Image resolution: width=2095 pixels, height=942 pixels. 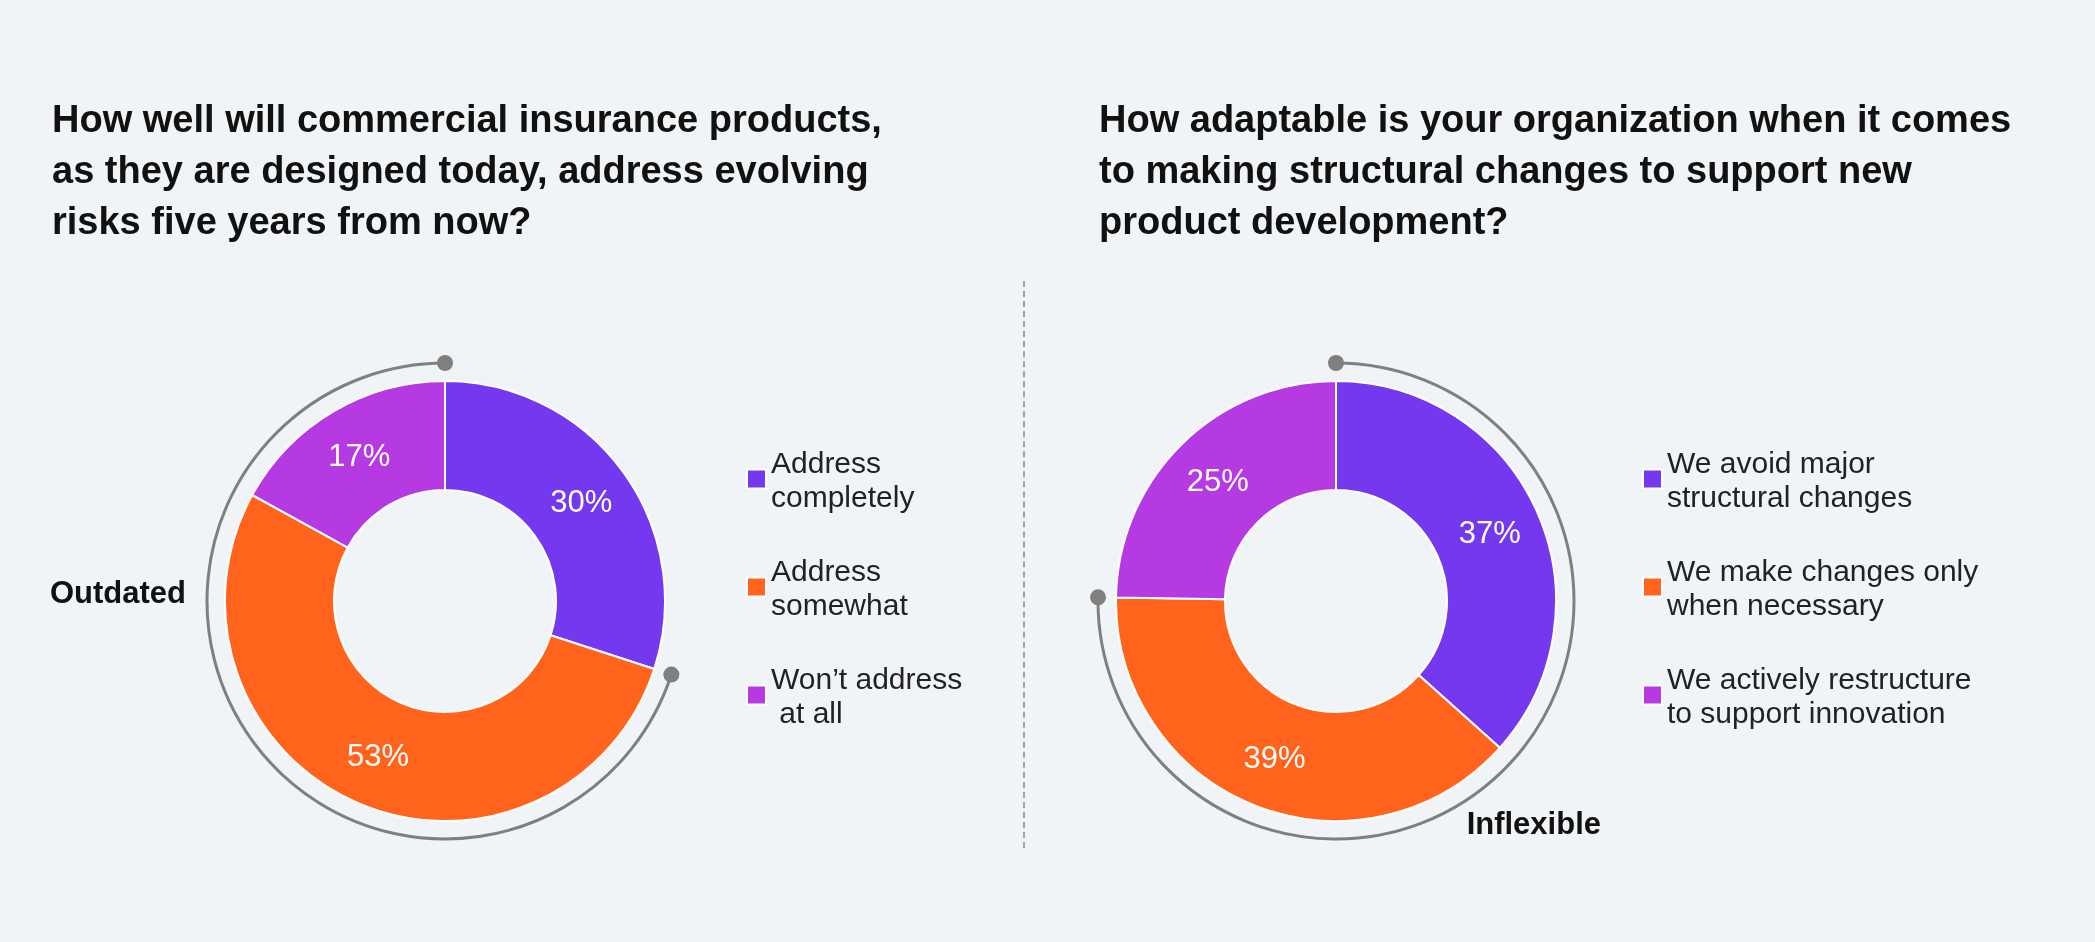 What do you see at coordinates (1217, 481) in the screenshot?
I see `data-label: 25%` at bounding box center [1217, 481].